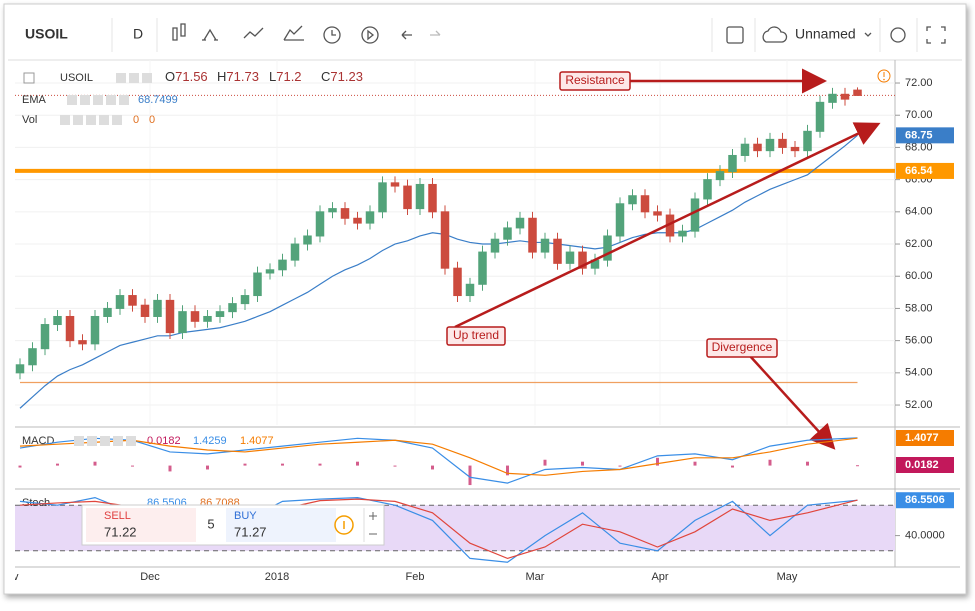 This screenshot has height=611, width=975. Describe the element at coordinates (919, 244) in the screenshot. I see `y-tick-label: 62.00` at that location.